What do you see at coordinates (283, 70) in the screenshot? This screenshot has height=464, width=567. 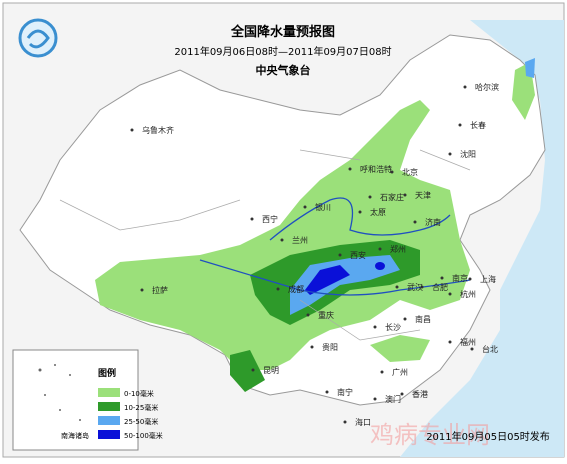 I see `issuer: 中央气象台` at bounding box center [283, 70].